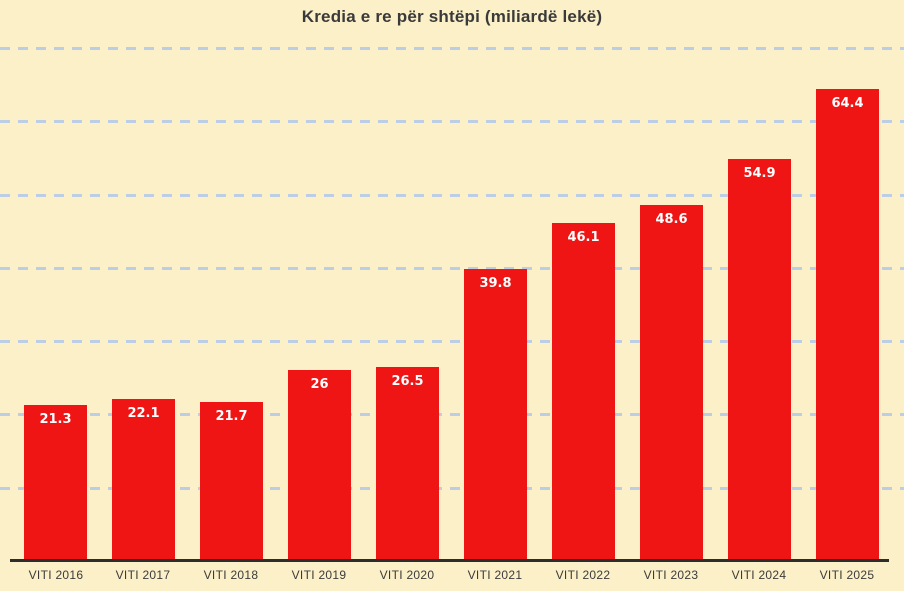 The height and width of the screenshot is (591, 904). Describe the element at coordinates (55, 483) in the screenshot. I see `bar-viti-2016: 21.3` at that location.